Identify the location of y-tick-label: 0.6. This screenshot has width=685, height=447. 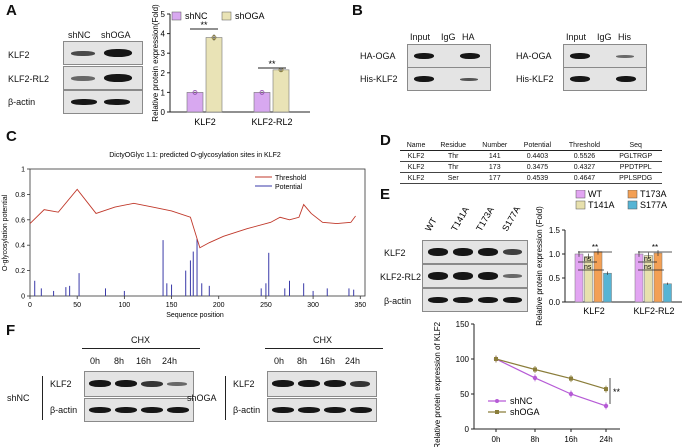
(20, 220).